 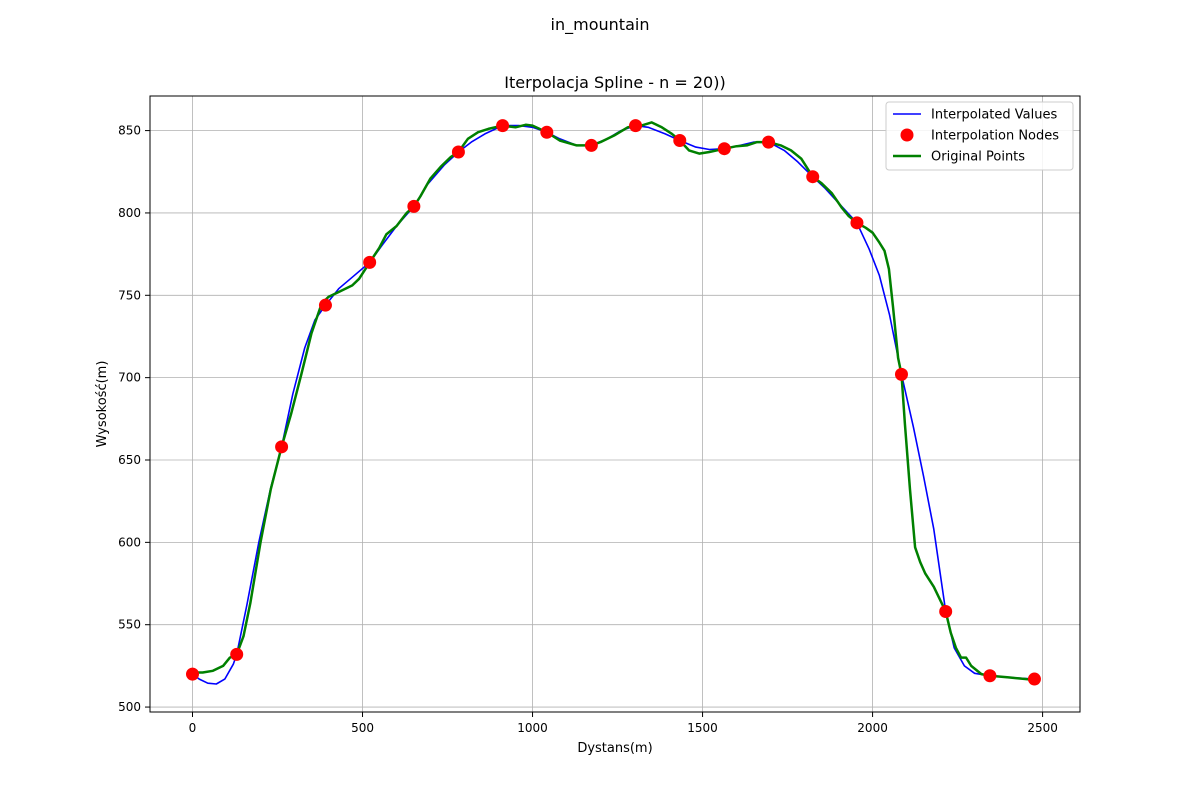 What do you see at coordinates (872, 728) in the screenshot?
I see `x-tick-label: 2000` at bounding box center [872, 728].